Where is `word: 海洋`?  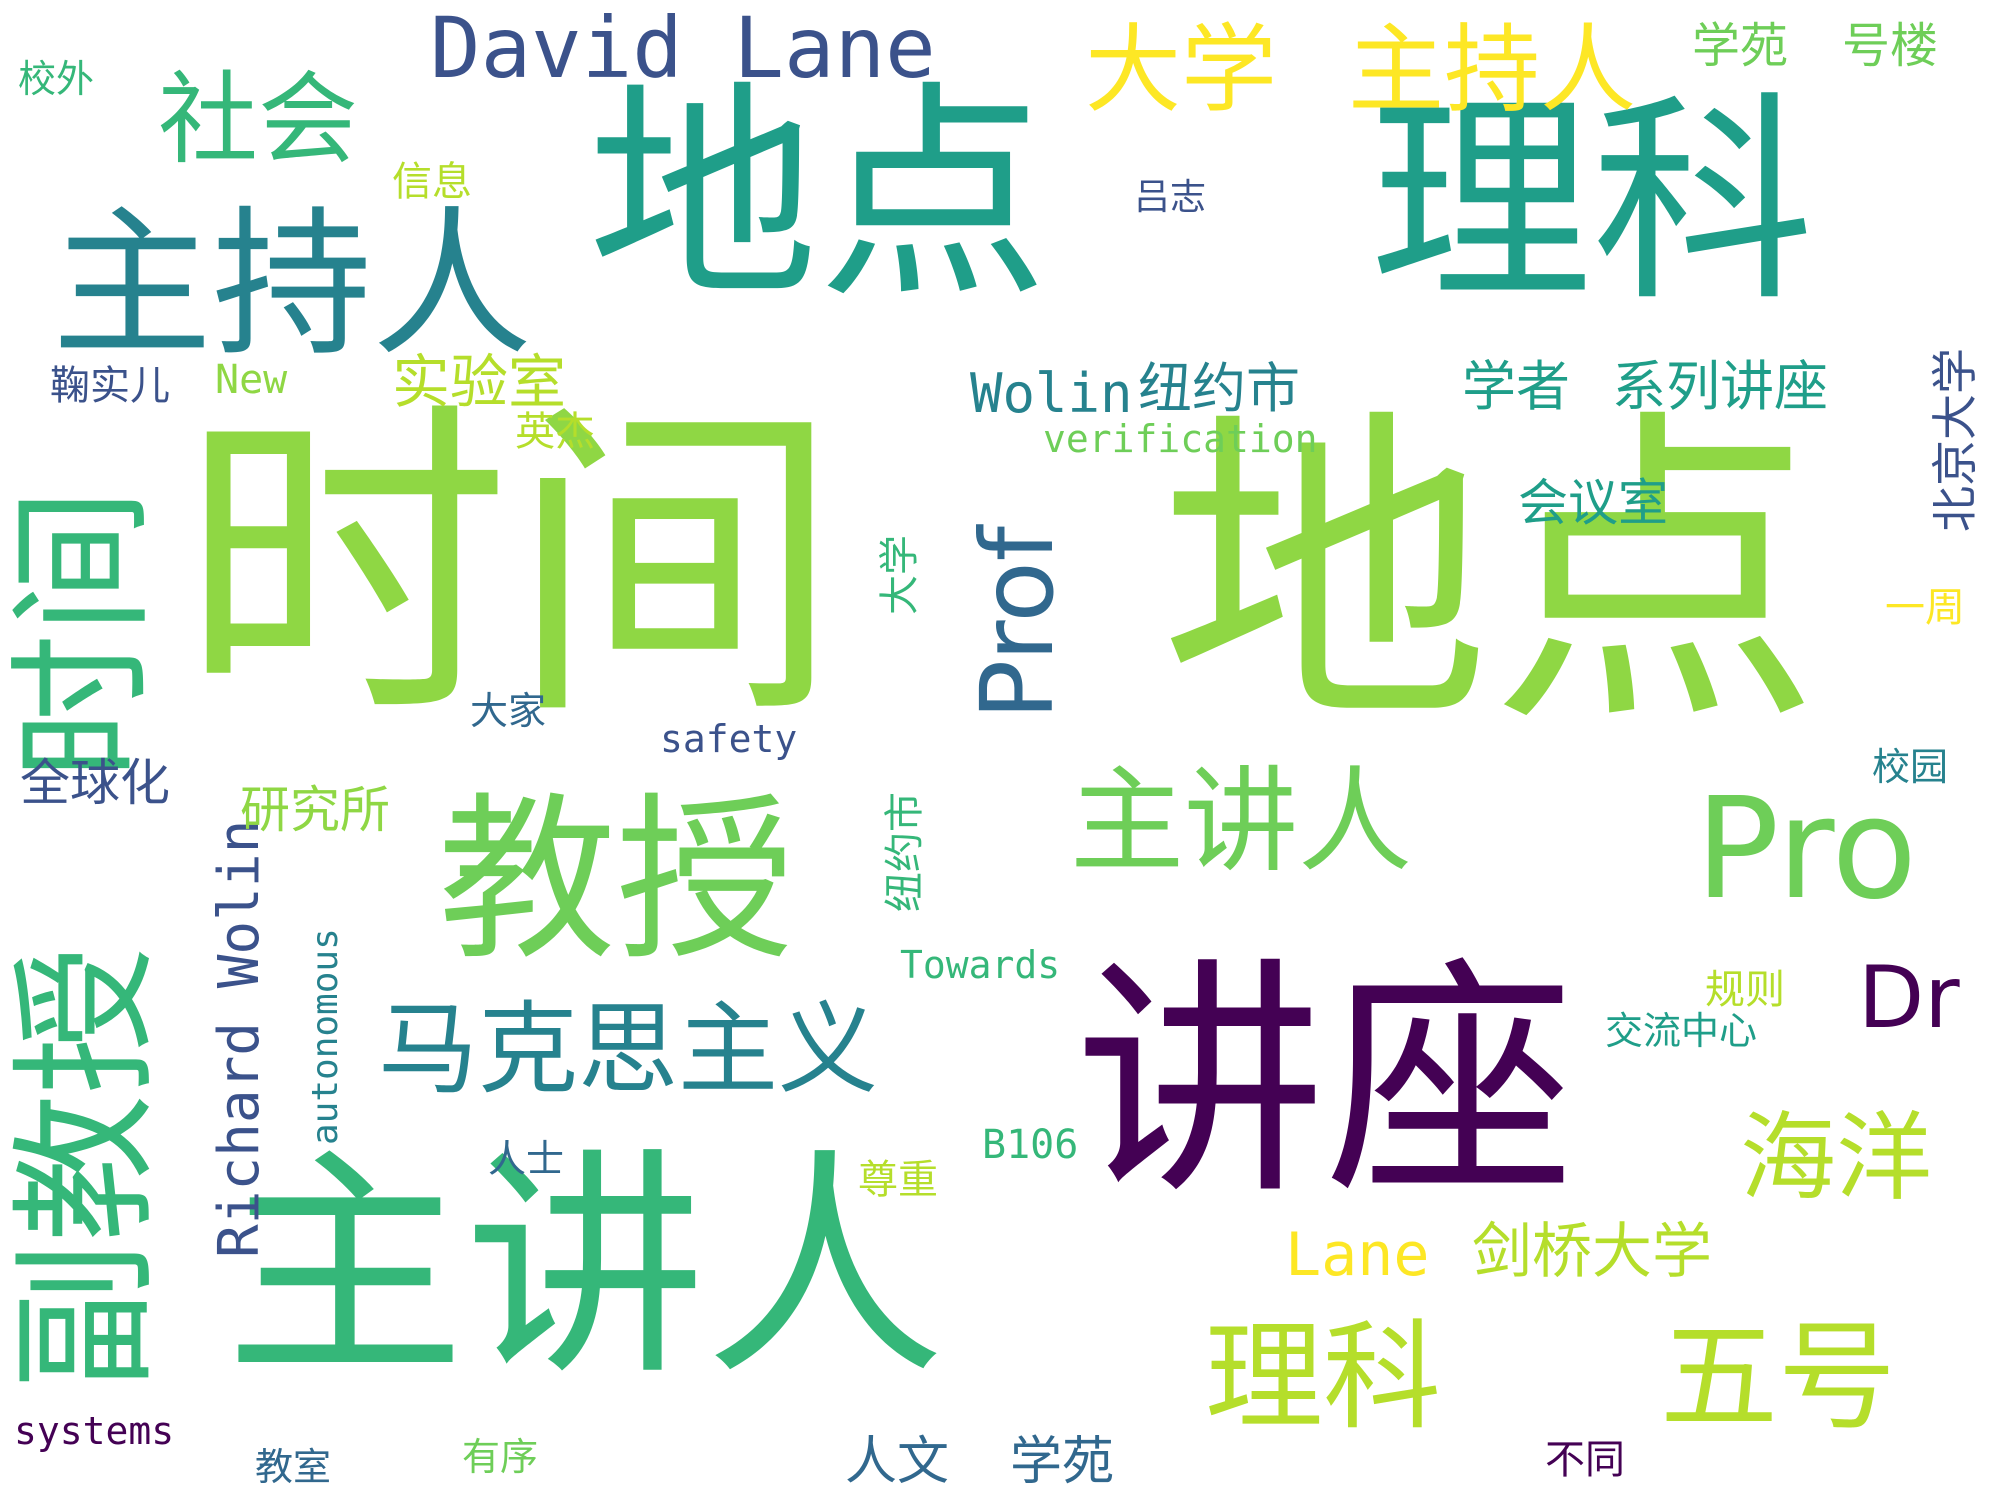
word: 海洋 is located at coordinates (1836, 1158).